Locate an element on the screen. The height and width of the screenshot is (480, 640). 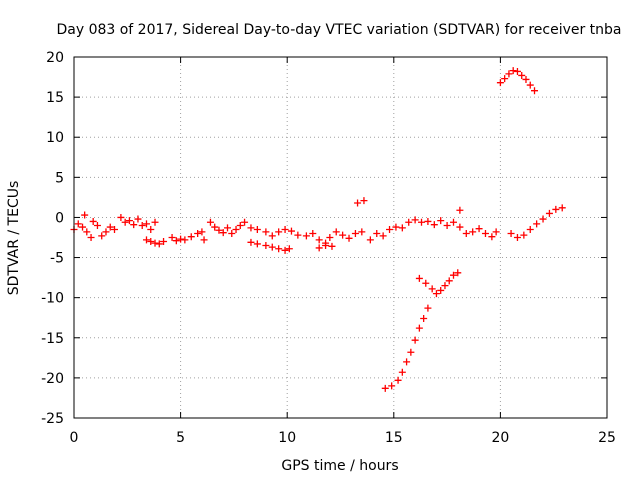
y-tick-label: 20 is located at coordinates (55, 58).